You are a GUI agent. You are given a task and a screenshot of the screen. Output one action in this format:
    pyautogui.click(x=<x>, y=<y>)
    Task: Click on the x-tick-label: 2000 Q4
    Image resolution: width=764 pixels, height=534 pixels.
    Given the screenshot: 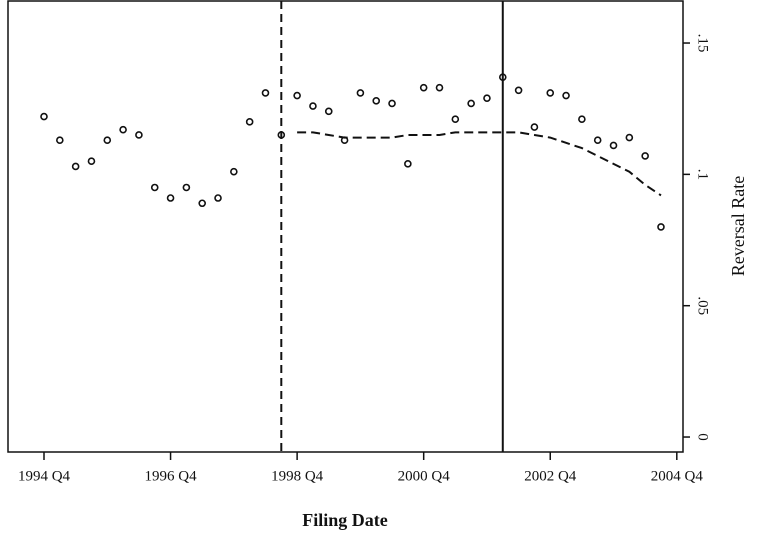 What is the action you would take?
    pyautogui.click(x=424, y=476)
    